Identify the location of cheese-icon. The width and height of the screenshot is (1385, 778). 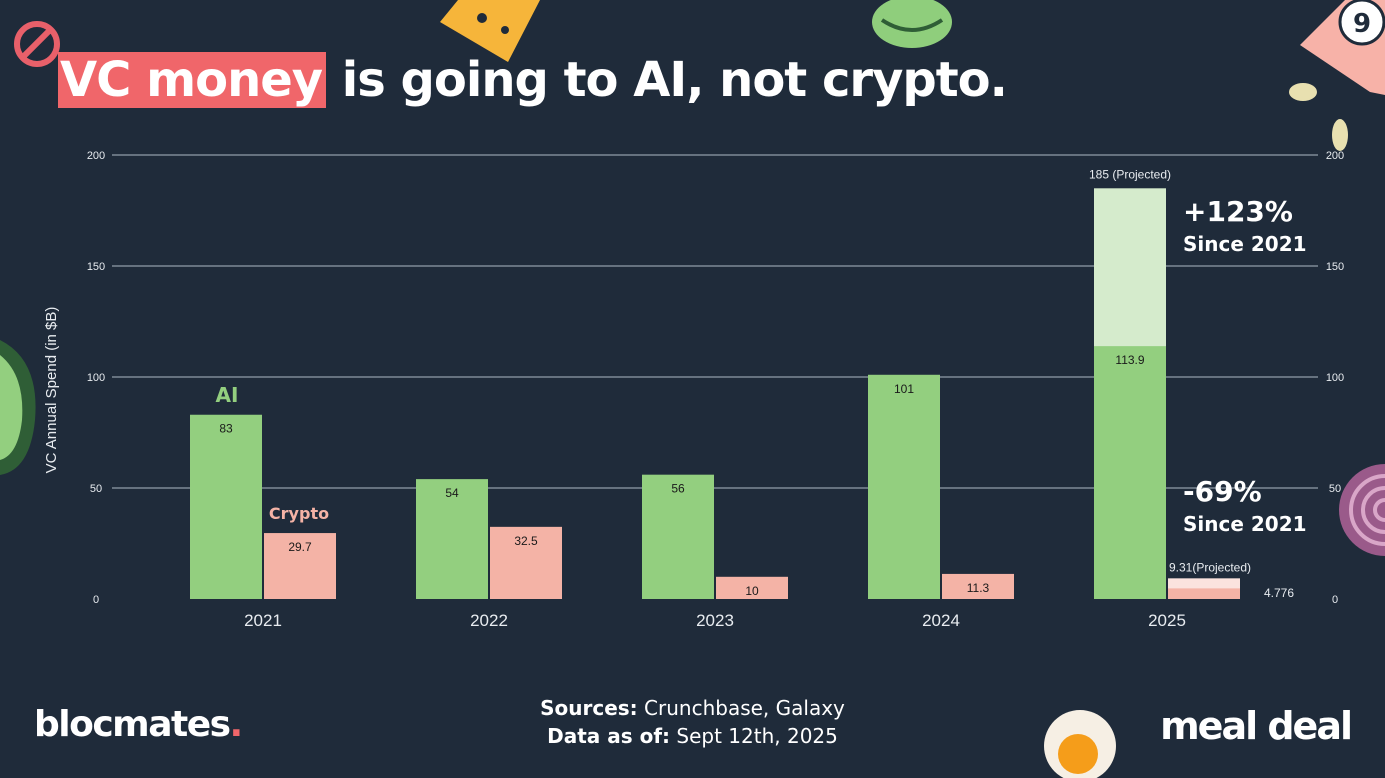
(490, 31).